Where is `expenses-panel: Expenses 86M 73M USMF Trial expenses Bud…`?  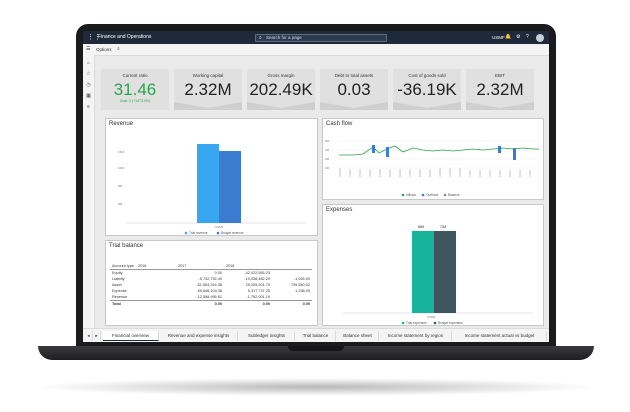
expenses-panel: Expenses 86M 73M USMF Trial expenses Bud… is located at coordinates (433, 265).